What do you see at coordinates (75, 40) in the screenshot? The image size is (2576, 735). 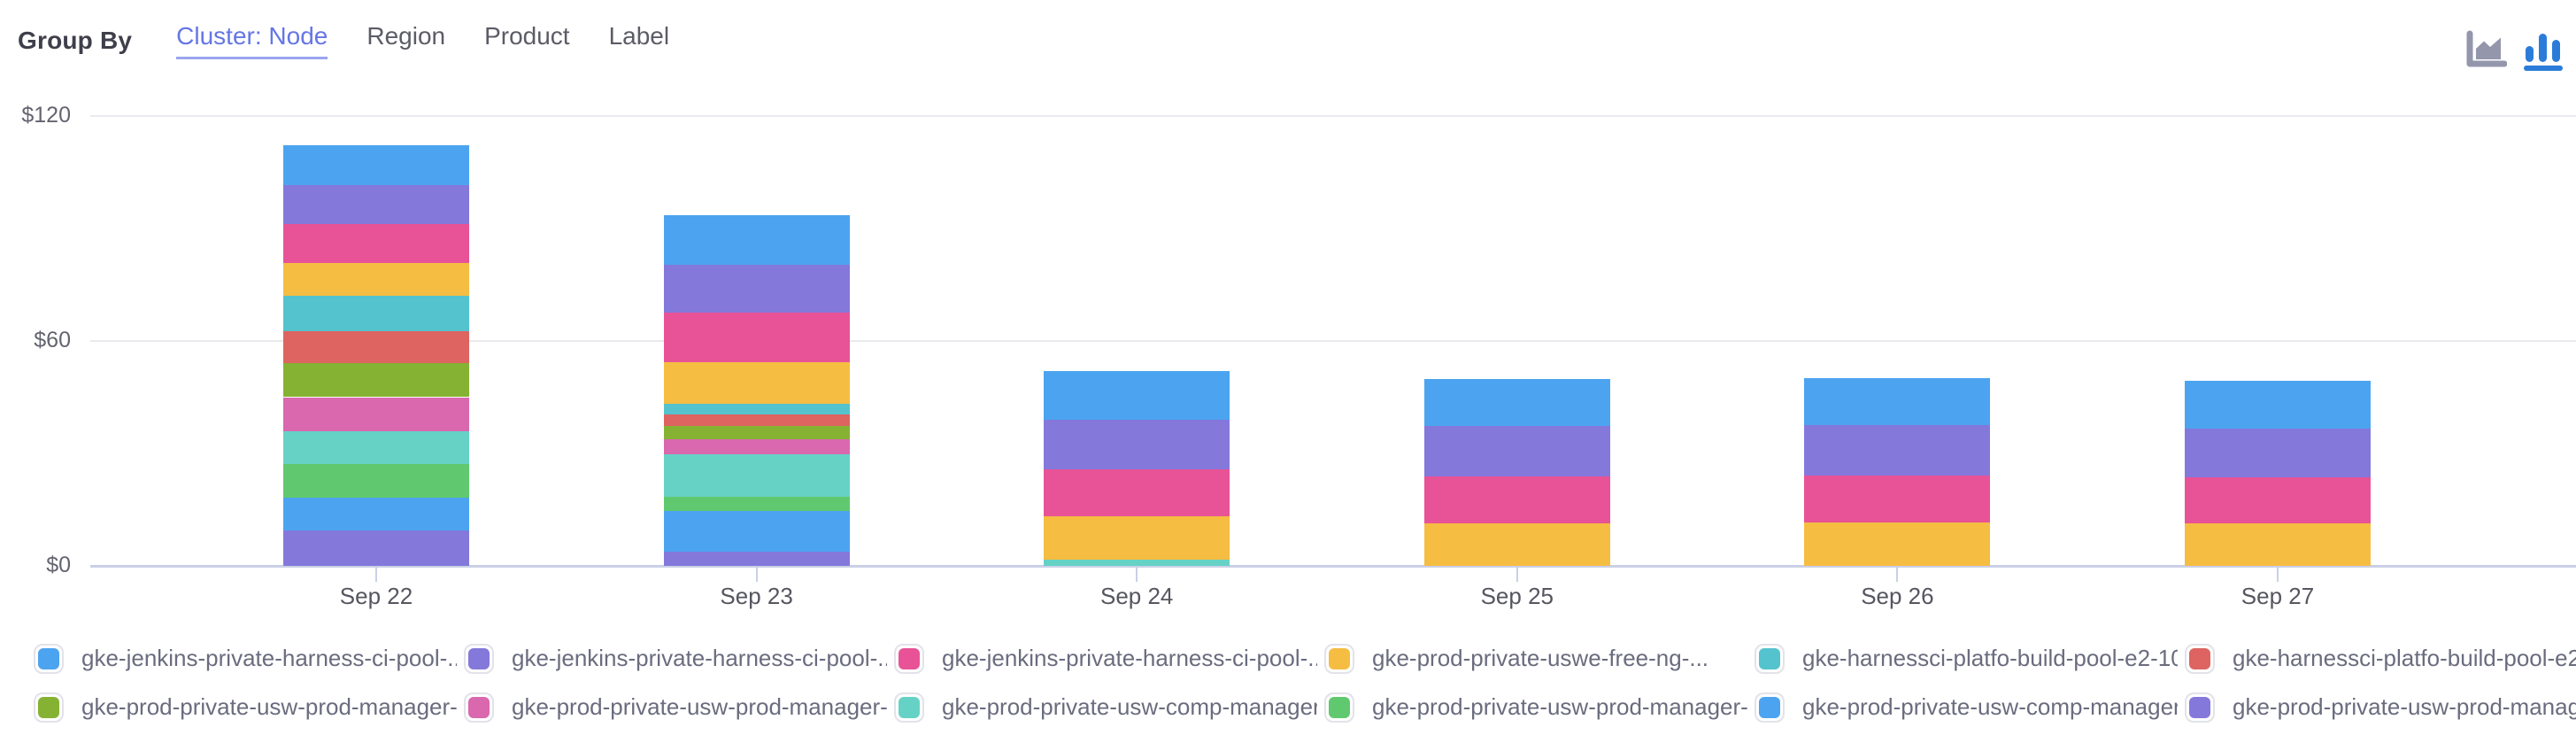 I see `group-by-label: Group By` at bounding box center [75, 40].